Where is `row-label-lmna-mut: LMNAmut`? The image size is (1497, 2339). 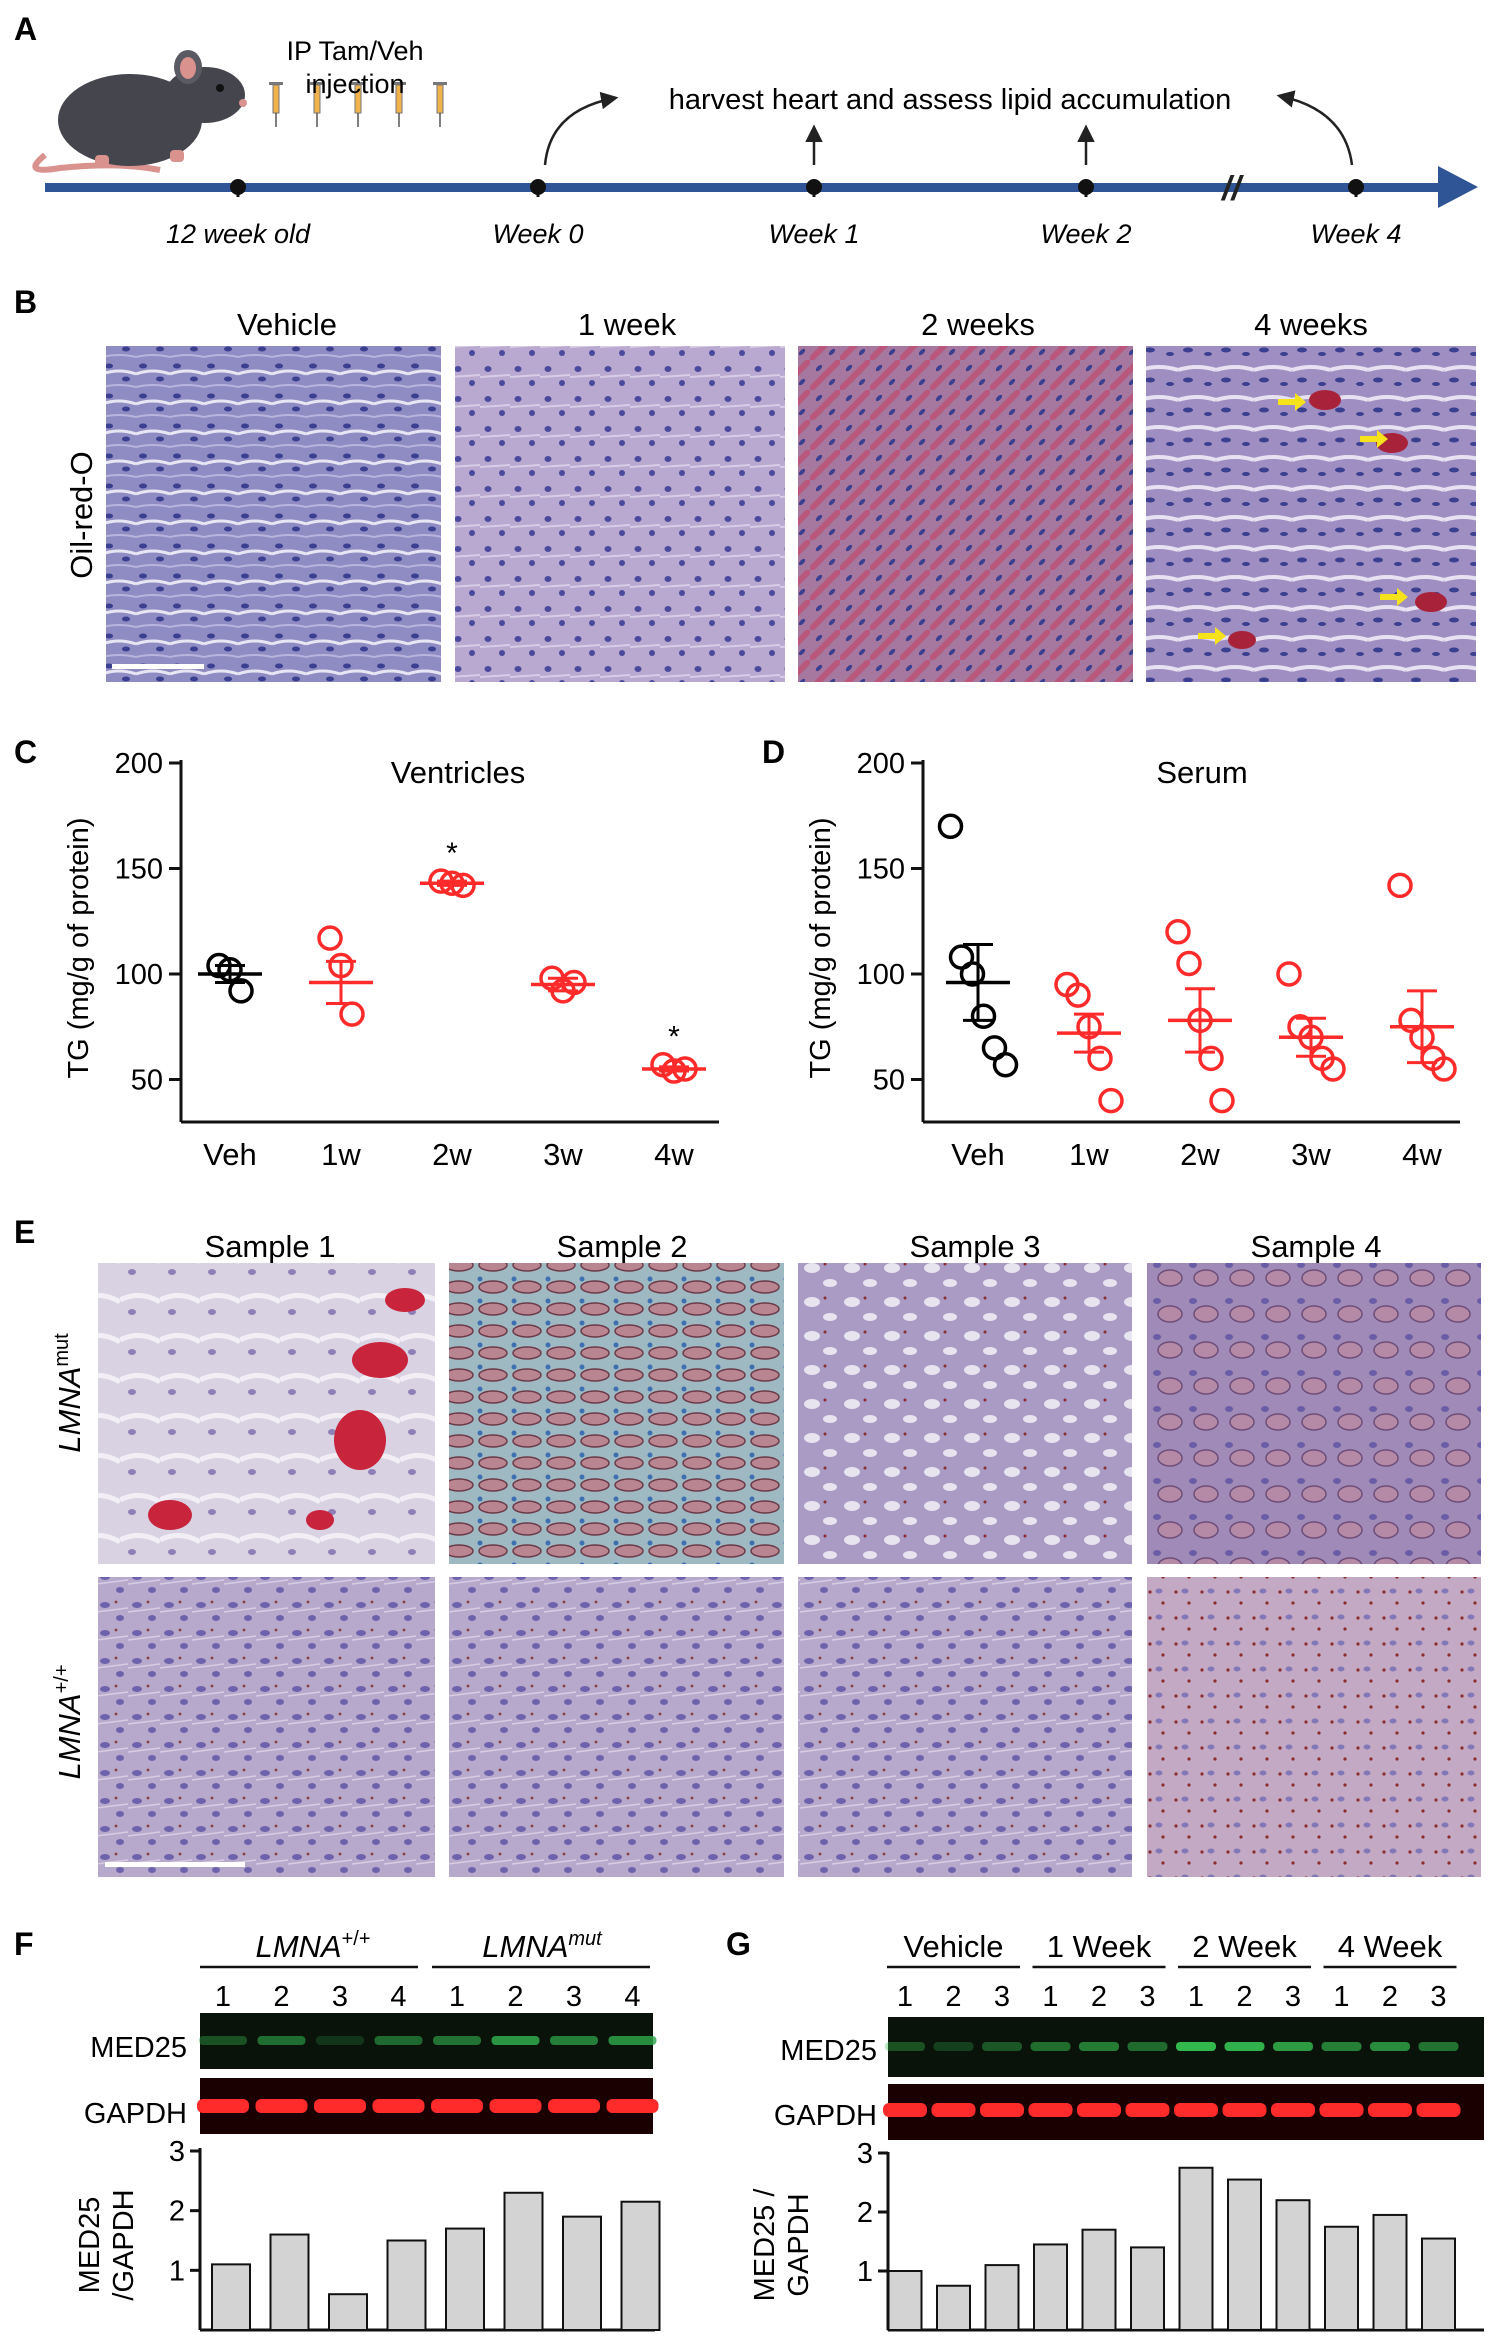 row-label-lmna-mut: LMNAmut is located at coordinates (69, 1393).